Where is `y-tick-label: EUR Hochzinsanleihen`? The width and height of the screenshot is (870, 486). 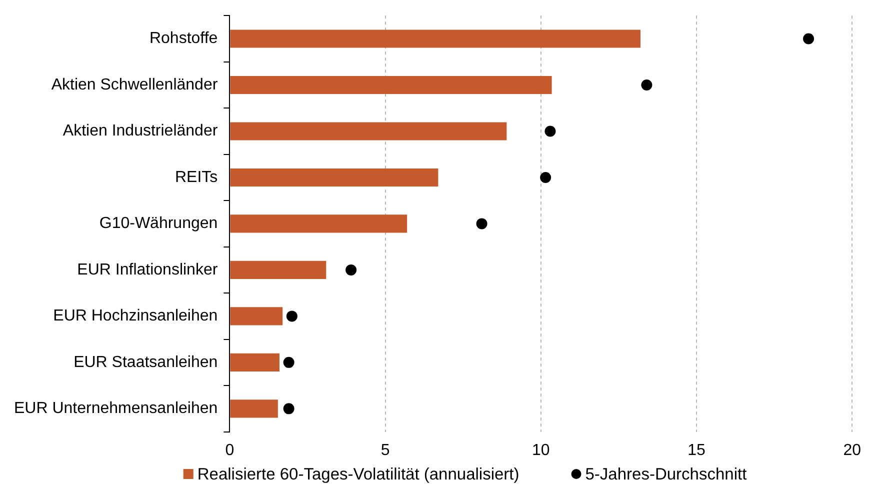 y-tick-label: EUR Hochzinsanleihen is located at coordinates (135, 316).